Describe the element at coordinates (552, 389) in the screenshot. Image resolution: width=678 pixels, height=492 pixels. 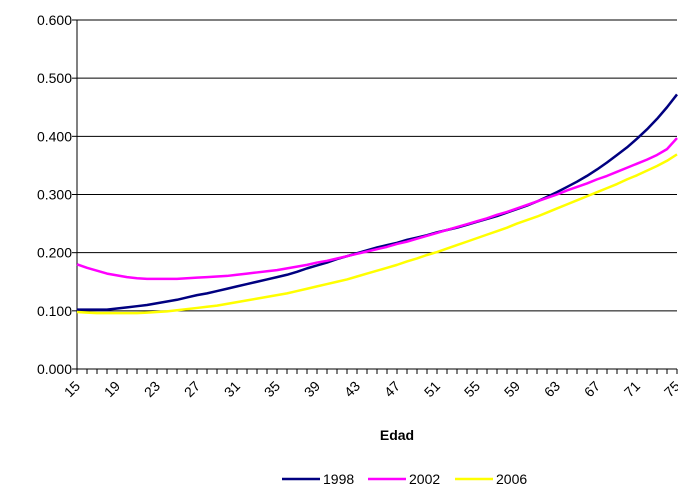
I see `x-tick-label: 63` at that location.